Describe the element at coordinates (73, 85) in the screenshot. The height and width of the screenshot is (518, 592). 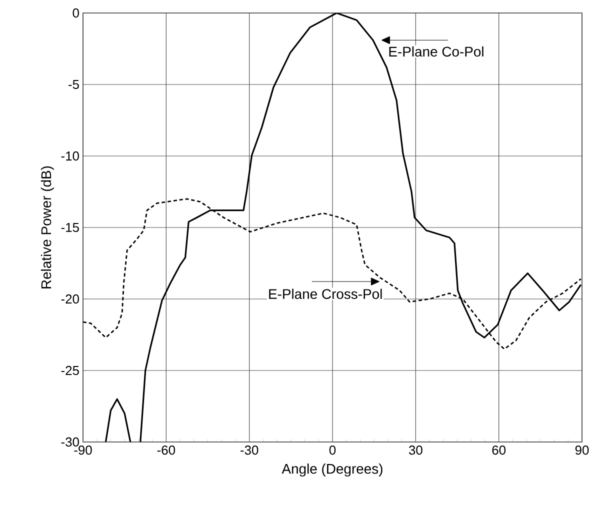
I see `y-tick-label: -5` at that location.